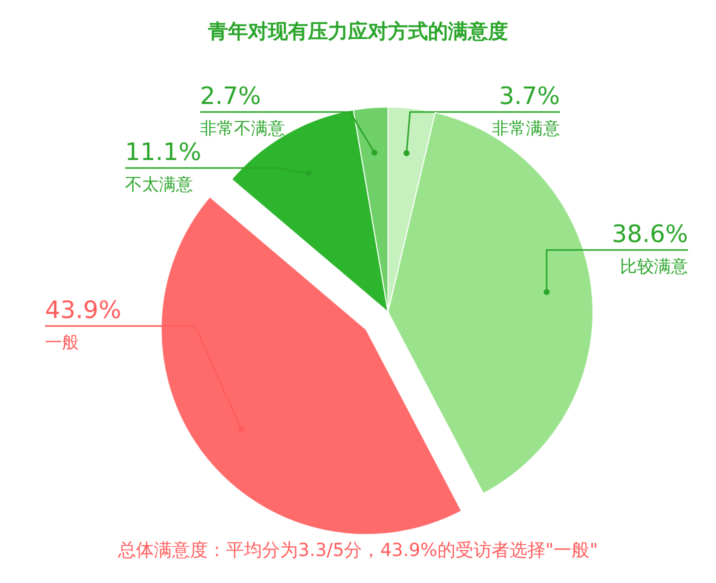 The width and height of the screenshot is (716, 583). Describe the element at coordinates (230, 96) in the screenshot. I see `data-label: 2.7%` at that location.